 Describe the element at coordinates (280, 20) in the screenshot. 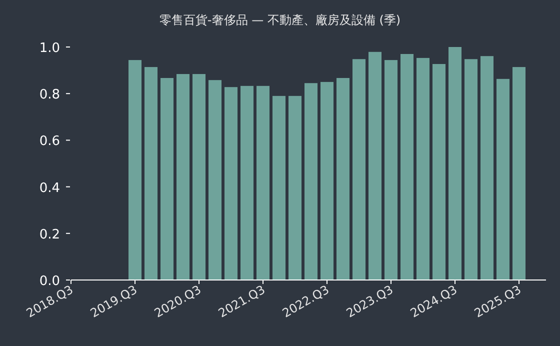

I see `chart-title: 零售百貨-奢侈品 — 不動產、廠房及設備 (季)` at that location.